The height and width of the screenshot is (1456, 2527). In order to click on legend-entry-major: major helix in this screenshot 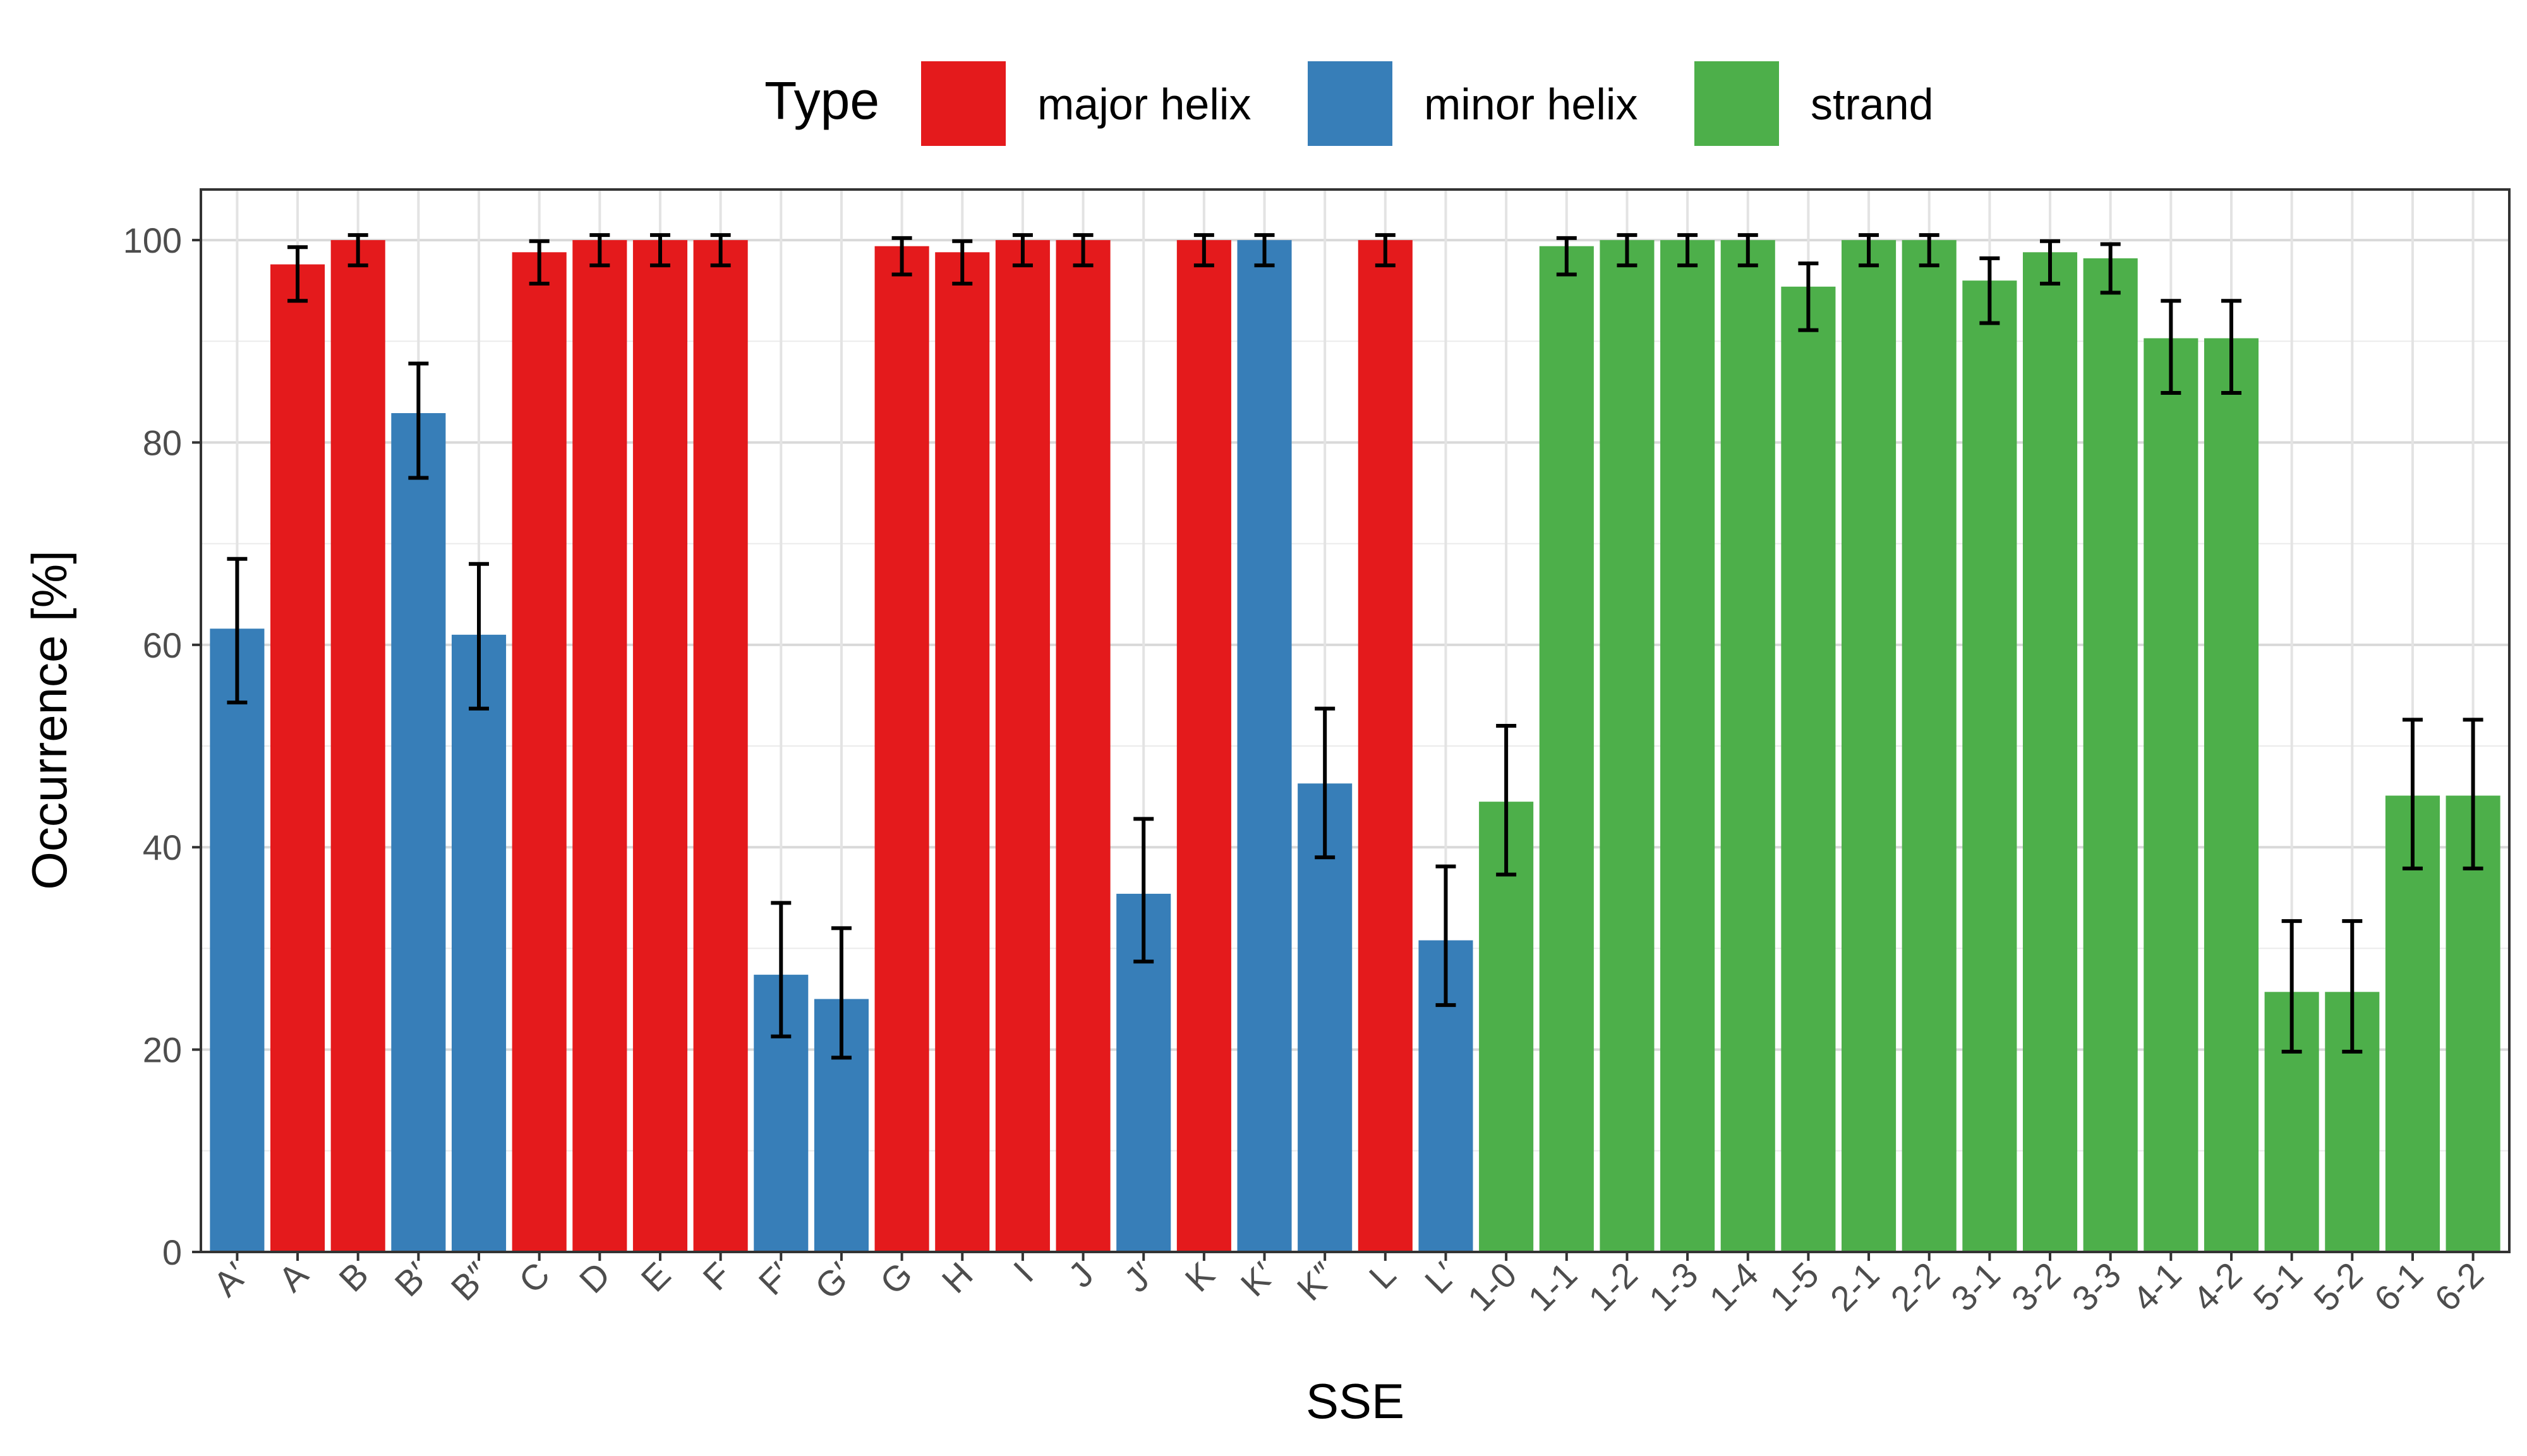, I will do `click(1086, 103)`.